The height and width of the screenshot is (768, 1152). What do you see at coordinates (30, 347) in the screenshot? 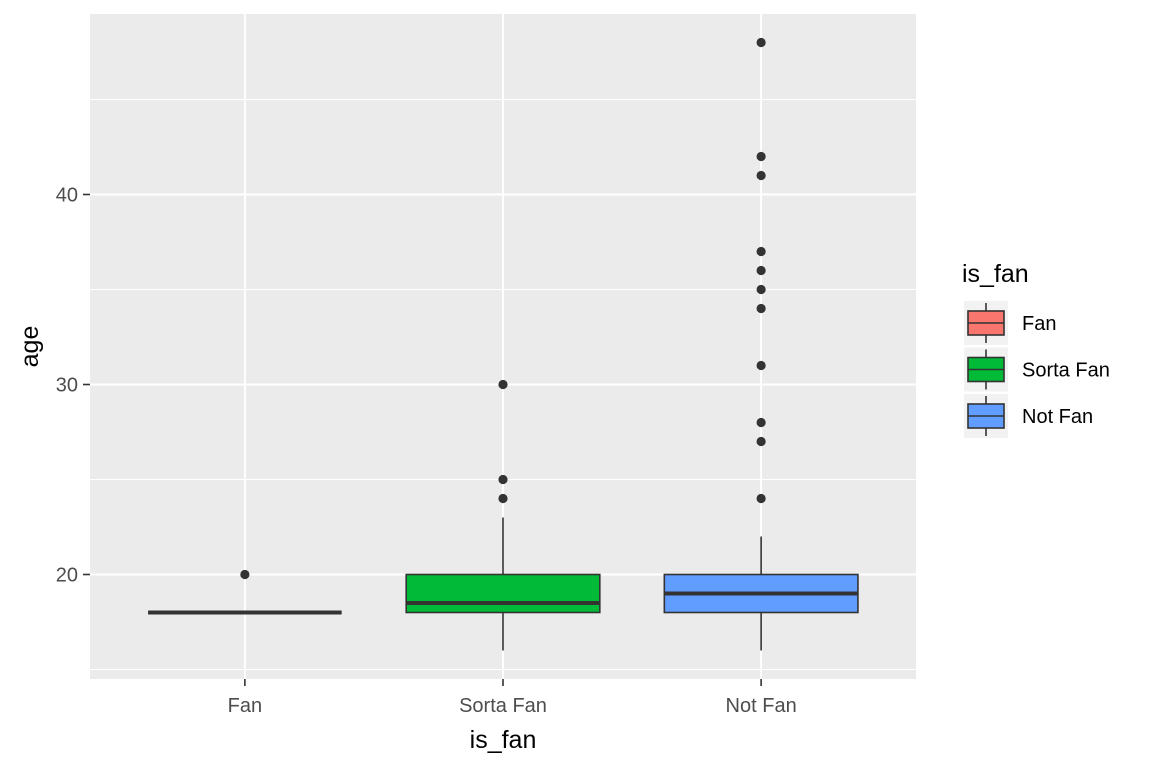
I see `y-axis-title: age` at bounding box center [30, 347].